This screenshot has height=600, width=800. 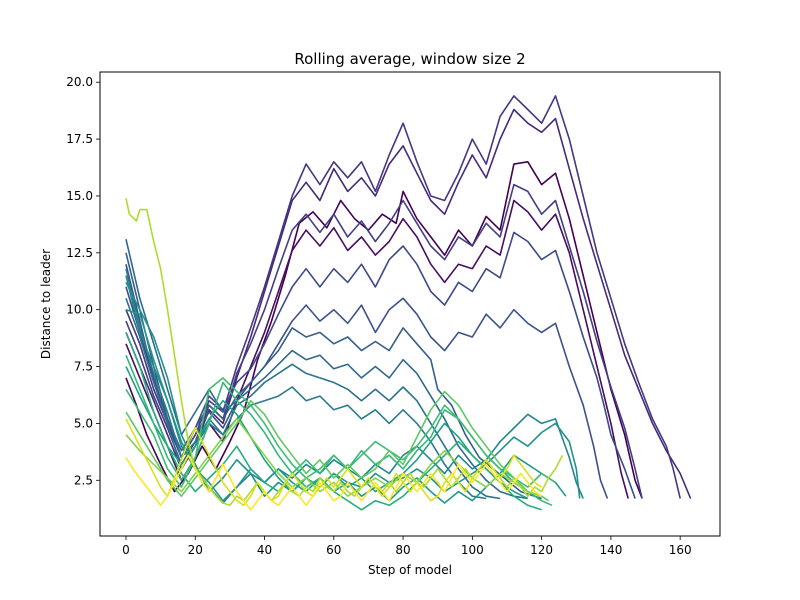 What do you see at coordinates (83, 480) in the screenshot?
I see `y-tick-label: 2.5` at bounding box center [83, 480].